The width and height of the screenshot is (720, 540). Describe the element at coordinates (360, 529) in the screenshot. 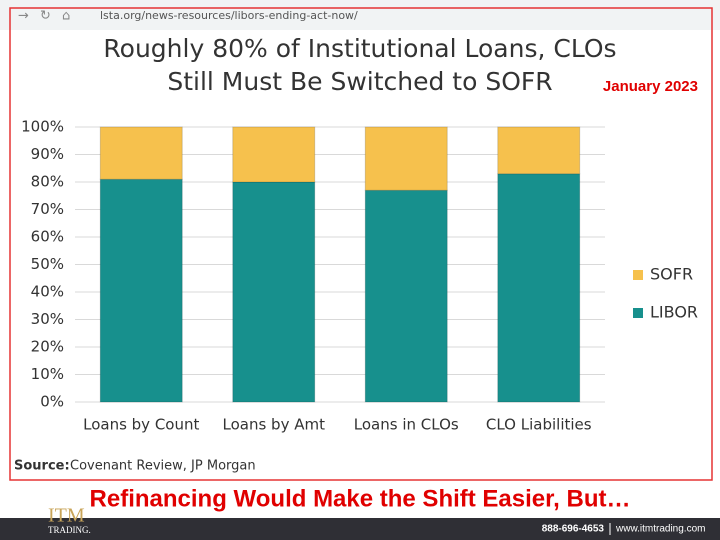

I see `footer-bar` at that location.